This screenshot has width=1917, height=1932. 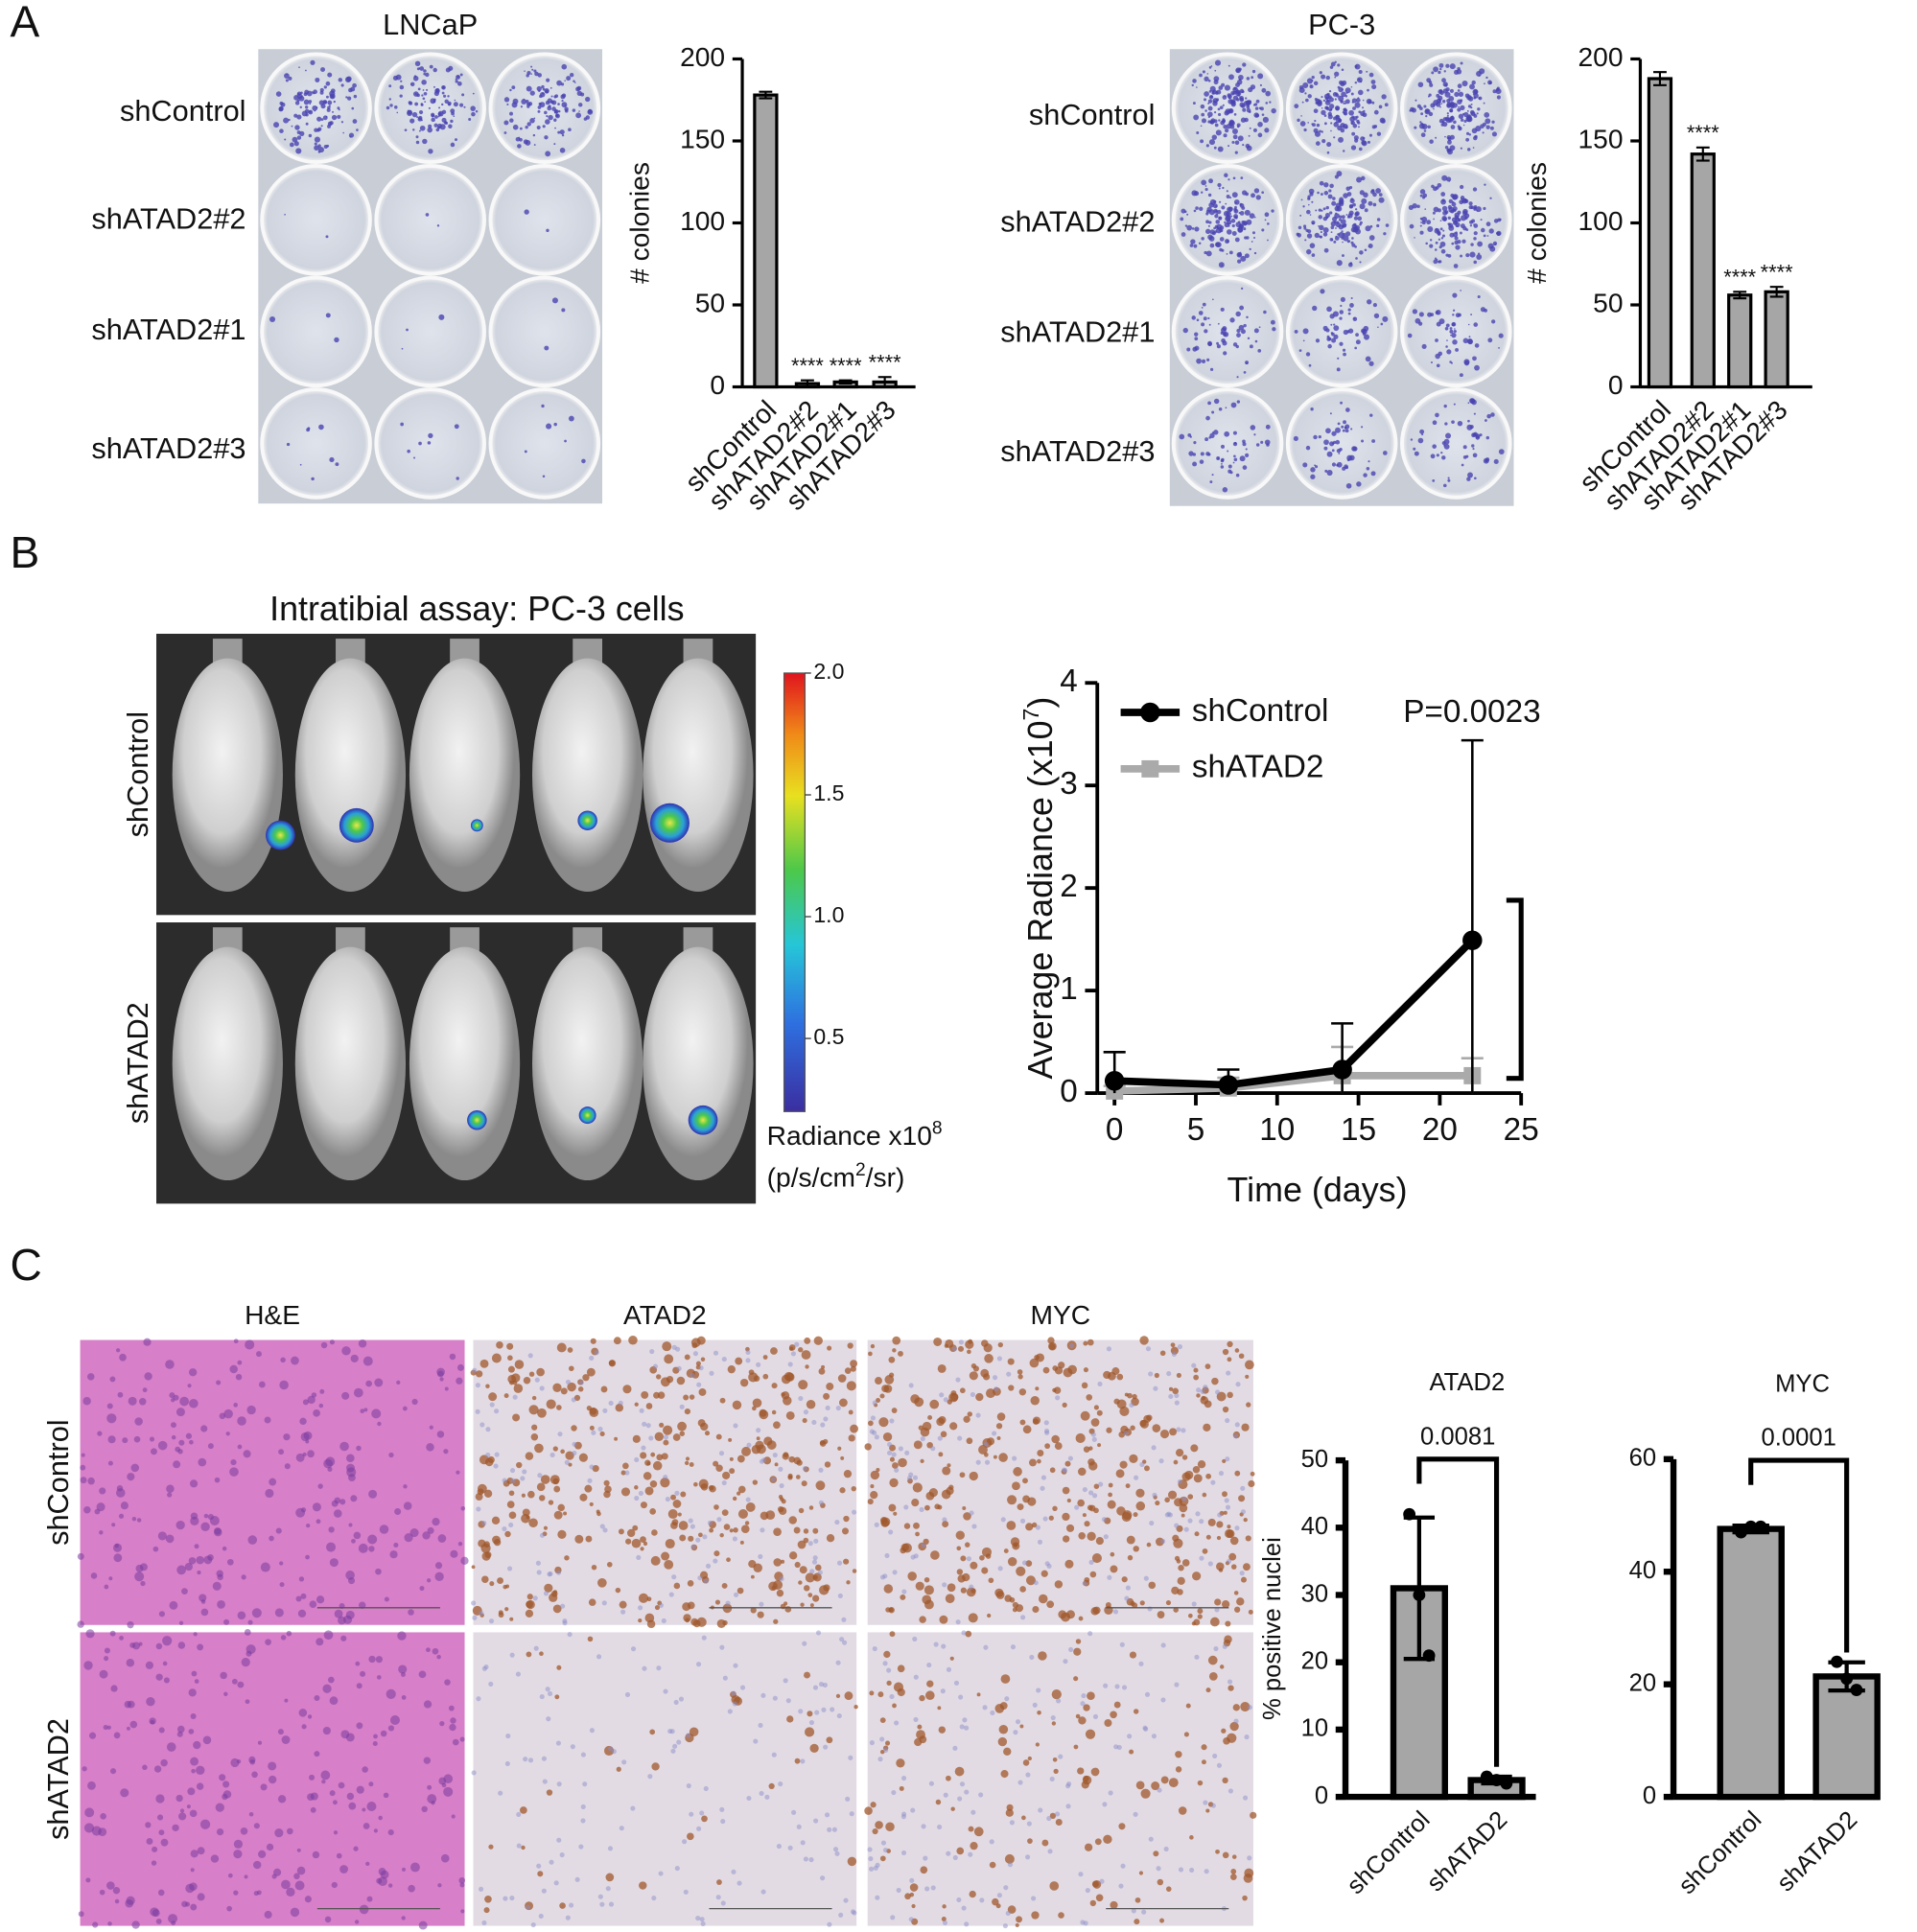 I want to click on x-tick-label: 5, so click(x=1196, y=1130).